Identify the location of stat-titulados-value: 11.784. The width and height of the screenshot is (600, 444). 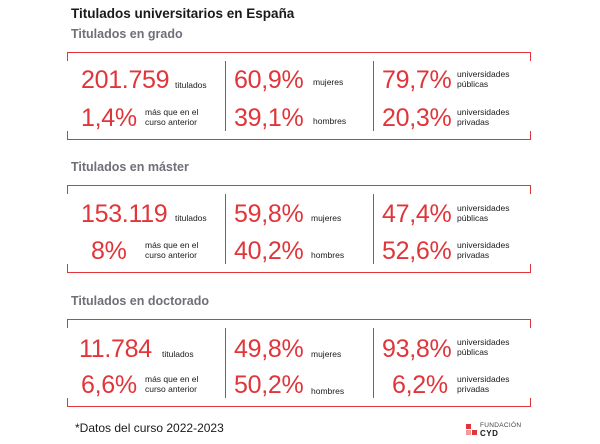
(115, 349).